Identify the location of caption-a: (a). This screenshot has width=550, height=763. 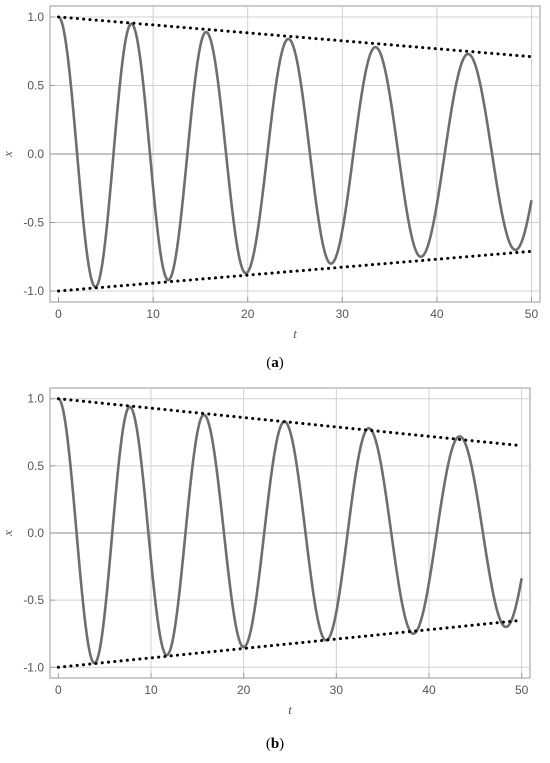
(275, 363).